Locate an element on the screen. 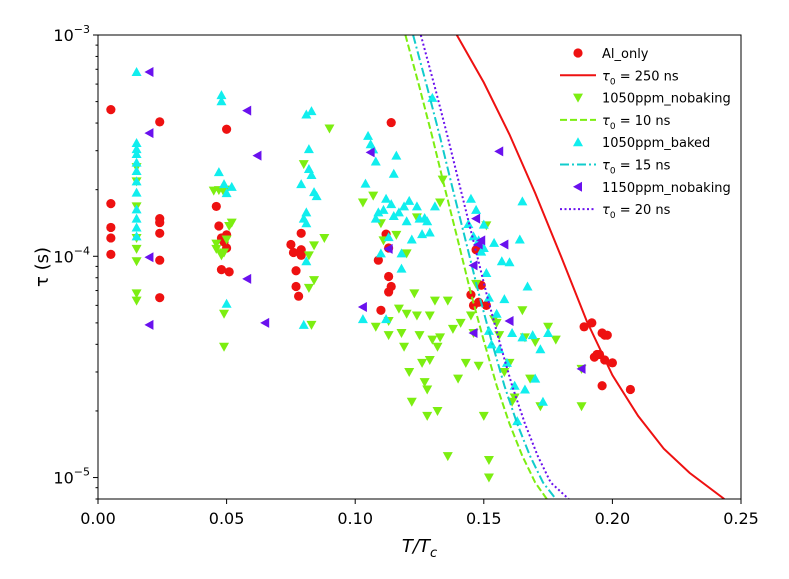 The height and width of the screenshot is (579, 789). legend-item-3: τ0 = 10 ns is located at coordinates (615, 123).